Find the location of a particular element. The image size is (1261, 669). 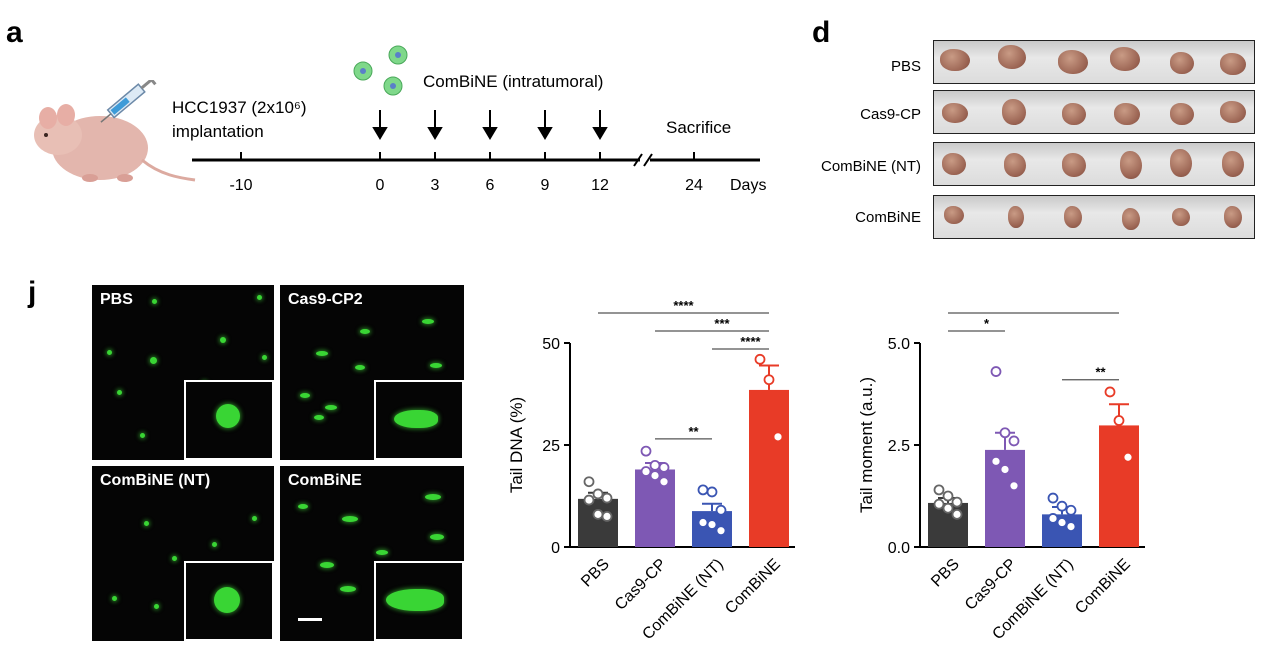

tumor-photo-row-combine-nt is located at coordinates (1094, 164).